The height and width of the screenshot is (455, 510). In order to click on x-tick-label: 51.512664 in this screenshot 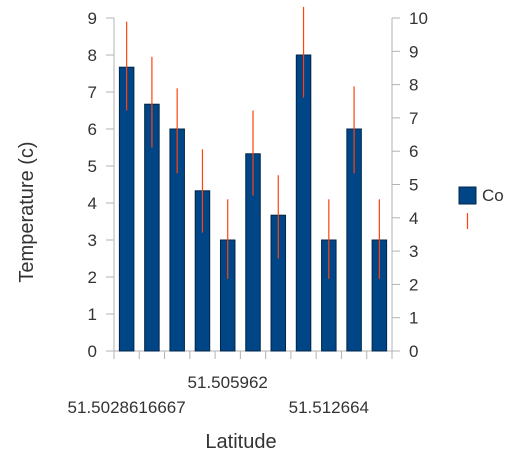, I will do `click(329, 407)`.